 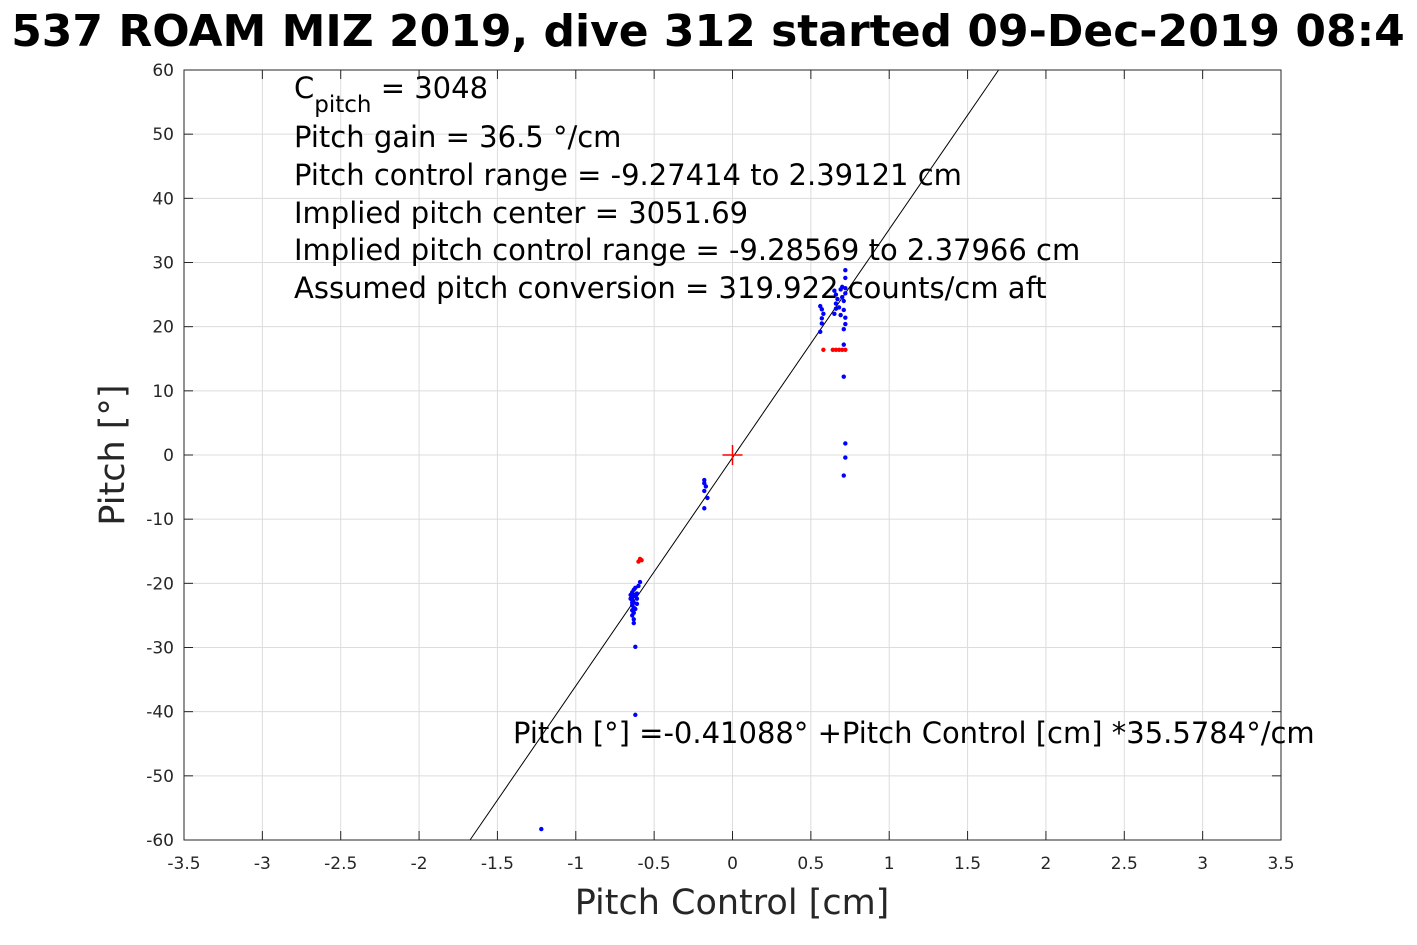 What do you see at coordinates (160, 456) in the screenshot?
I see `y-tick-labels: 60 50 40 30 20 10 0 -10 -20 -30 -40 -50 -60` at bounding box center [160, 456].